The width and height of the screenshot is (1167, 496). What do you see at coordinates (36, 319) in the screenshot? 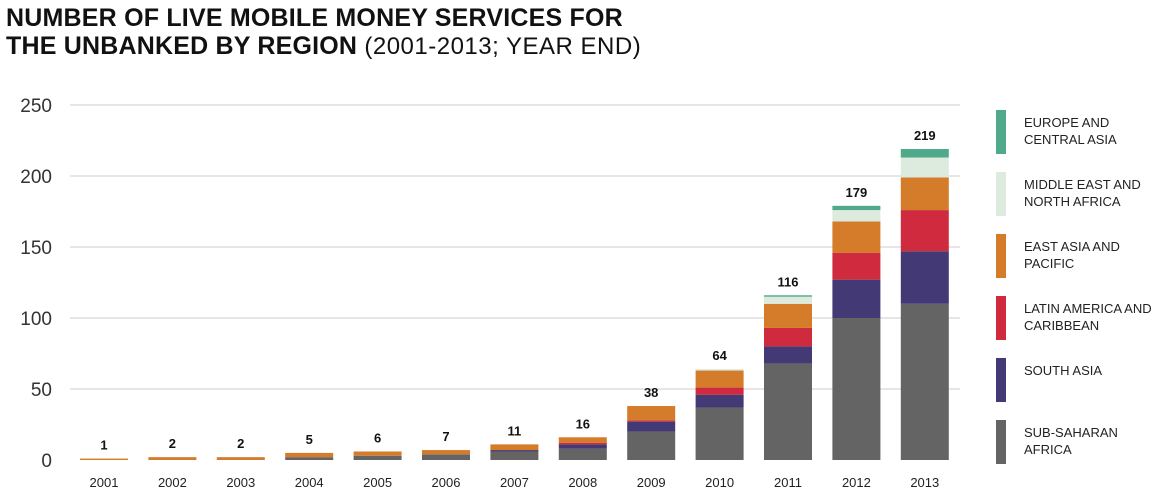
I see `y-tick-label-100: 100` at bounding box center [36, 319].